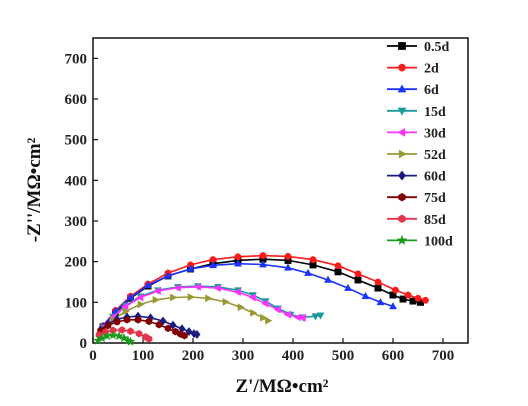 The image size is (528, 406). I want to click on x-tick-label: 300, so click(243, 356).